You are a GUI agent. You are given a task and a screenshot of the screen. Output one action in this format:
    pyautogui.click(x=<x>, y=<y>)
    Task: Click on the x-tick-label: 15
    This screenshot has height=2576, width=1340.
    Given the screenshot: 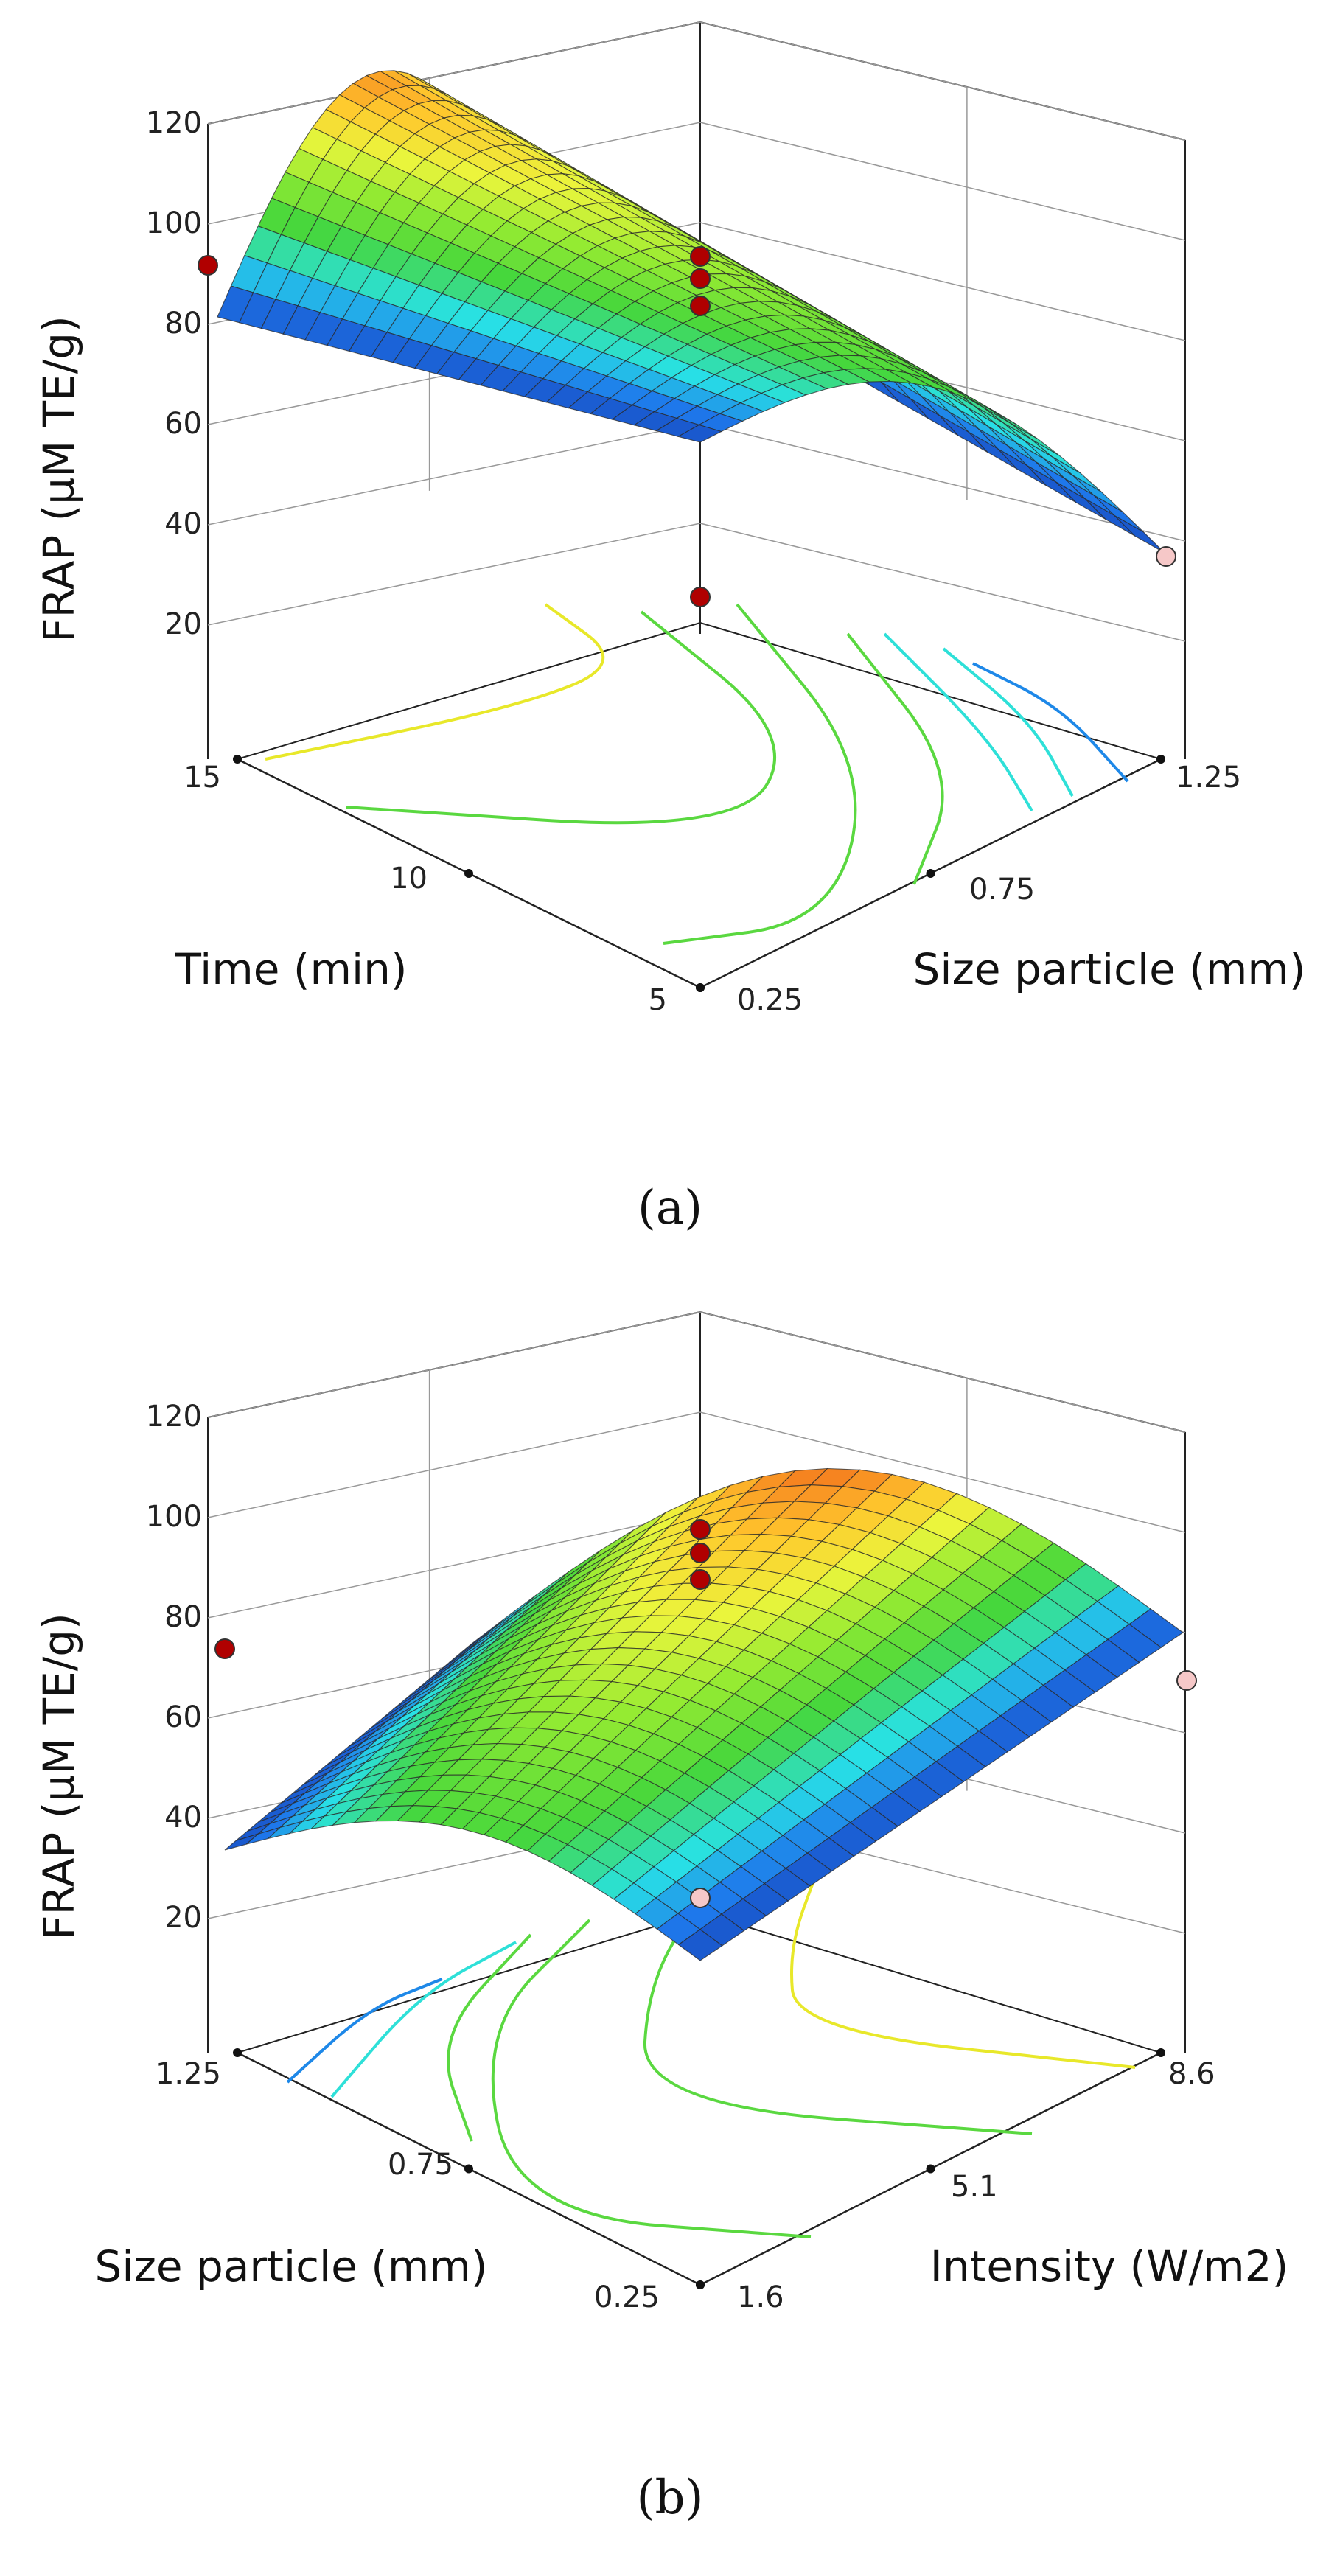 What is the action you would take?
    pyautogui.click(x=203, y=778)
    